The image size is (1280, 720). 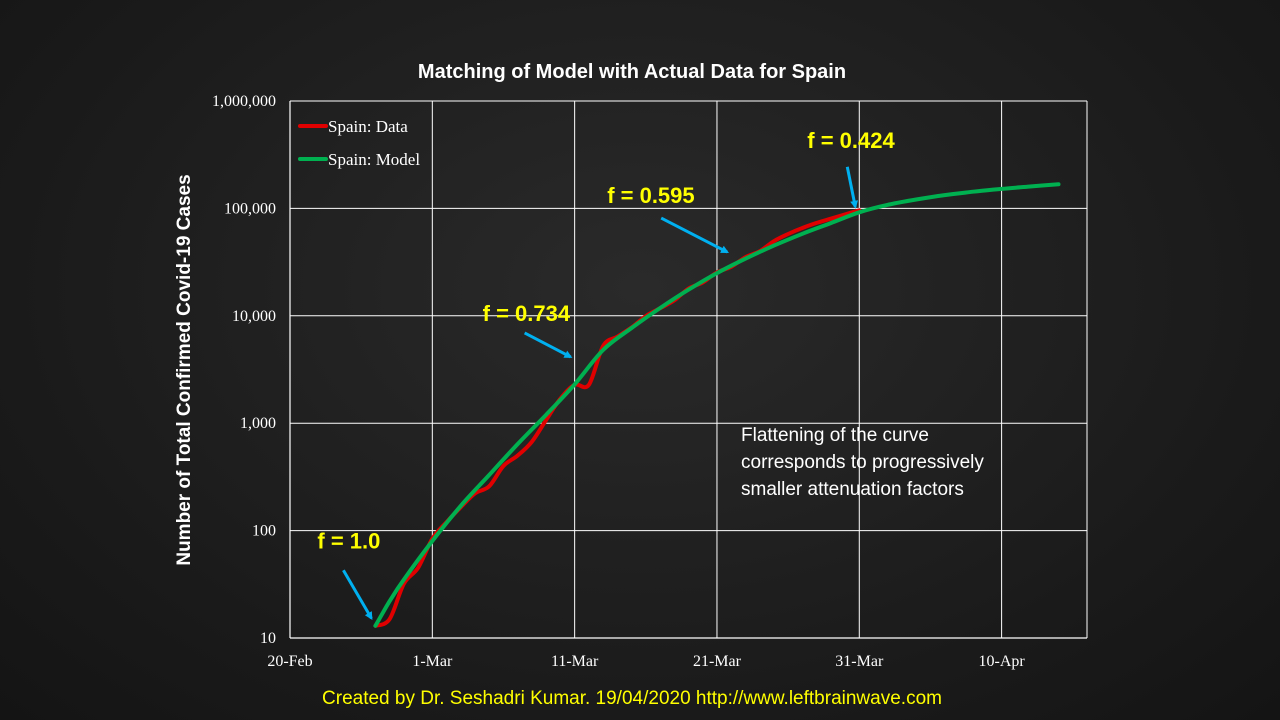 I want to click on f-label: f = 0.734, so click(x=527, y=313).